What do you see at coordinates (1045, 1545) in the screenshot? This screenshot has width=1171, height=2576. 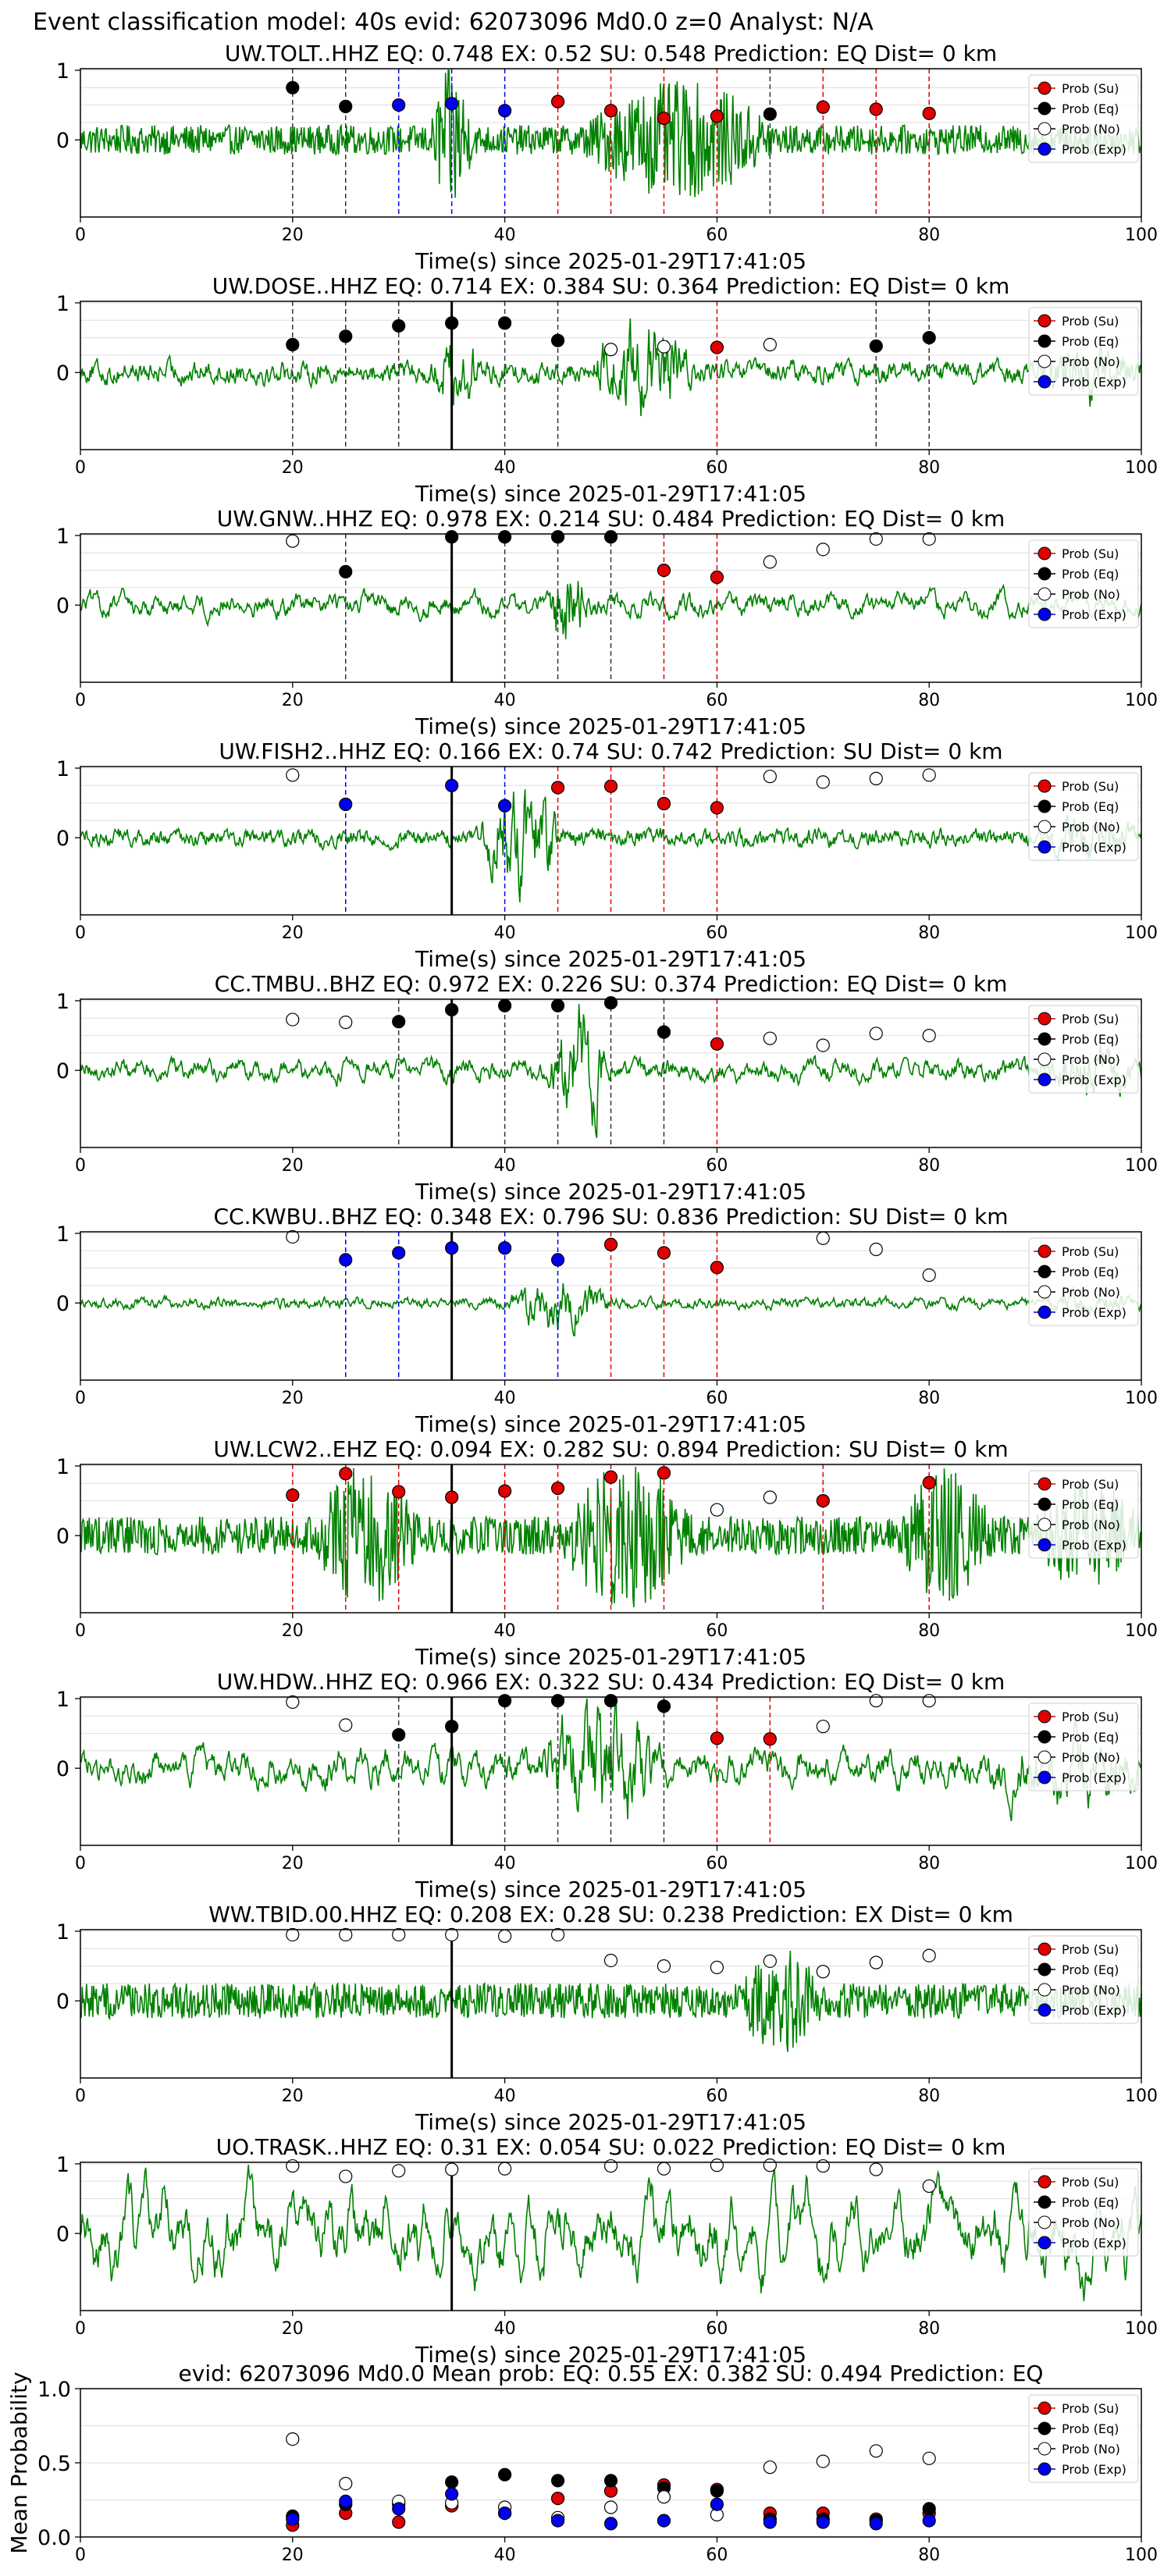 I see `legend-marker-exp` at bounding box center [1045, 1545].